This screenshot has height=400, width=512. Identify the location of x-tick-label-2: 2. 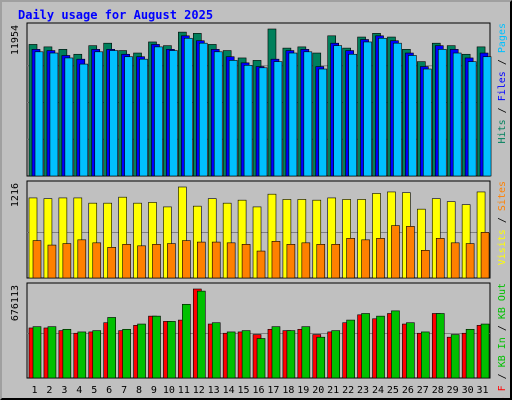
(49, 390).